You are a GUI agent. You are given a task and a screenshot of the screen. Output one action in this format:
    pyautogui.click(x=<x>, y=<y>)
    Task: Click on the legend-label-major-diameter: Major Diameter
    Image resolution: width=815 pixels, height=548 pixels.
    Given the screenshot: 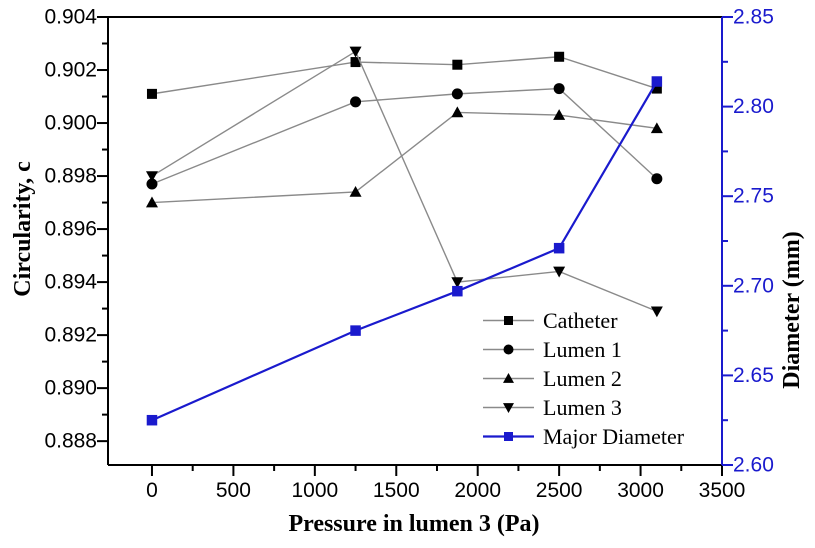 What is the action you would take?
    pyautogui.click(x=614, y=436)
    